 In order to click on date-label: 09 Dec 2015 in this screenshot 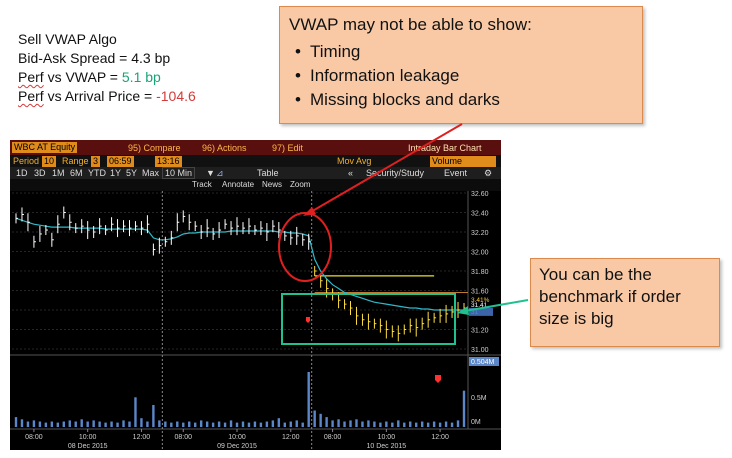, I will do `click(237, 446)`.